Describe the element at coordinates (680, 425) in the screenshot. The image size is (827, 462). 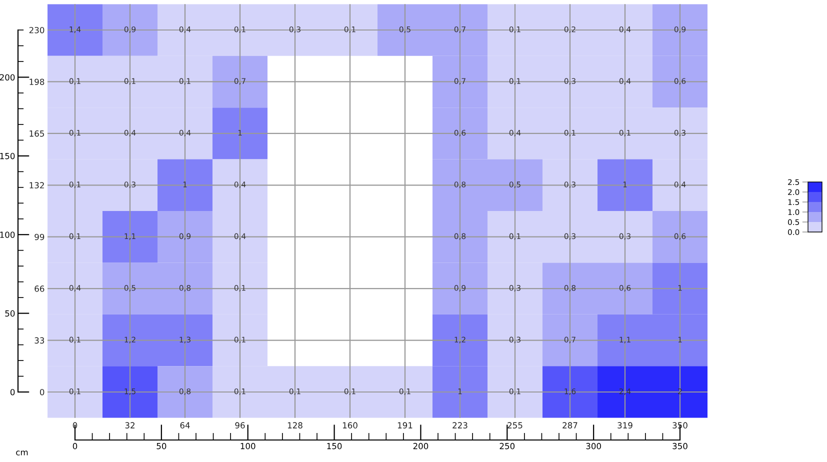
I see `x-tick-label: 350` at that location.